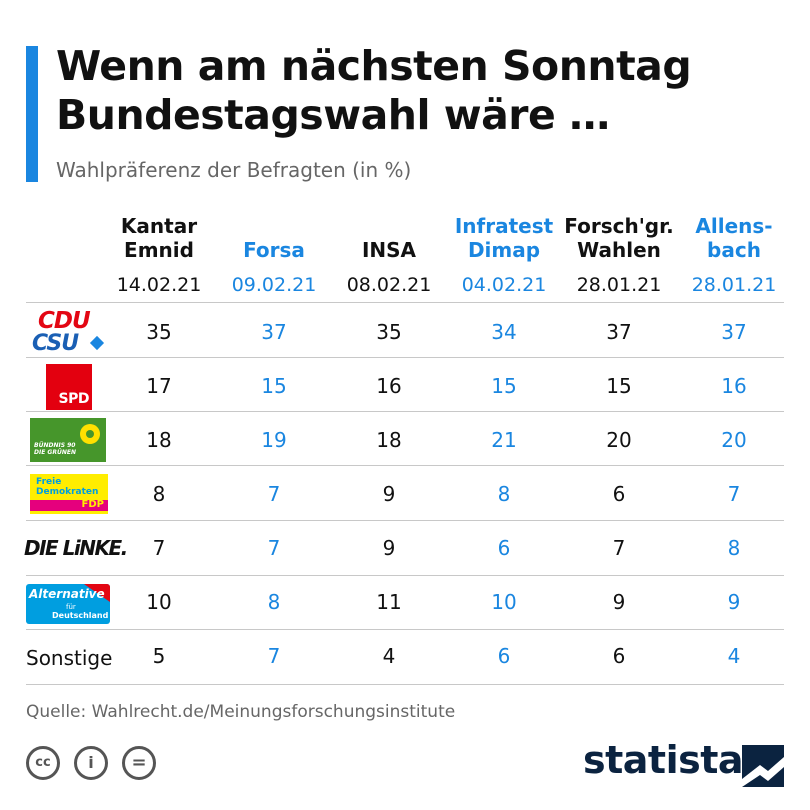 Image resolution: width=810 pixels, height=810 pixels. What do you see at coordinates (55, 449) in the screenshot?
I see `gruene-logo-text: BÜNDNIS 90 DIE GRÜNEN` at bounding box center [55, 449].